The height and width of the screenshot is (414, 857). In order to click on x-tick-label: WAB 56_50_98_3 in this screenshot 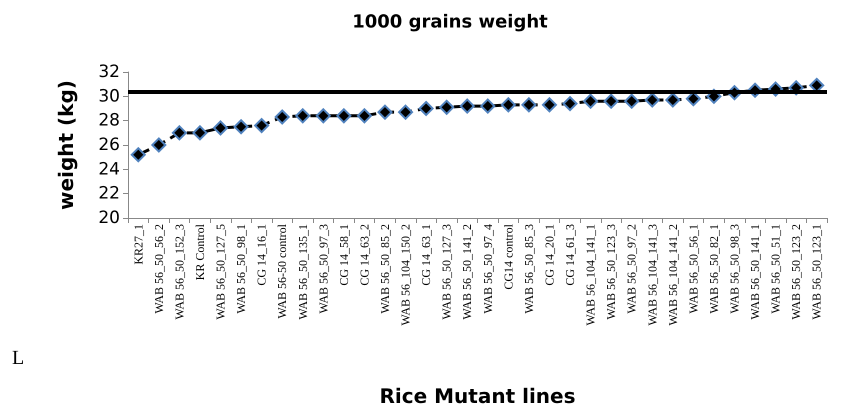, I will do `click(734, 269)`.